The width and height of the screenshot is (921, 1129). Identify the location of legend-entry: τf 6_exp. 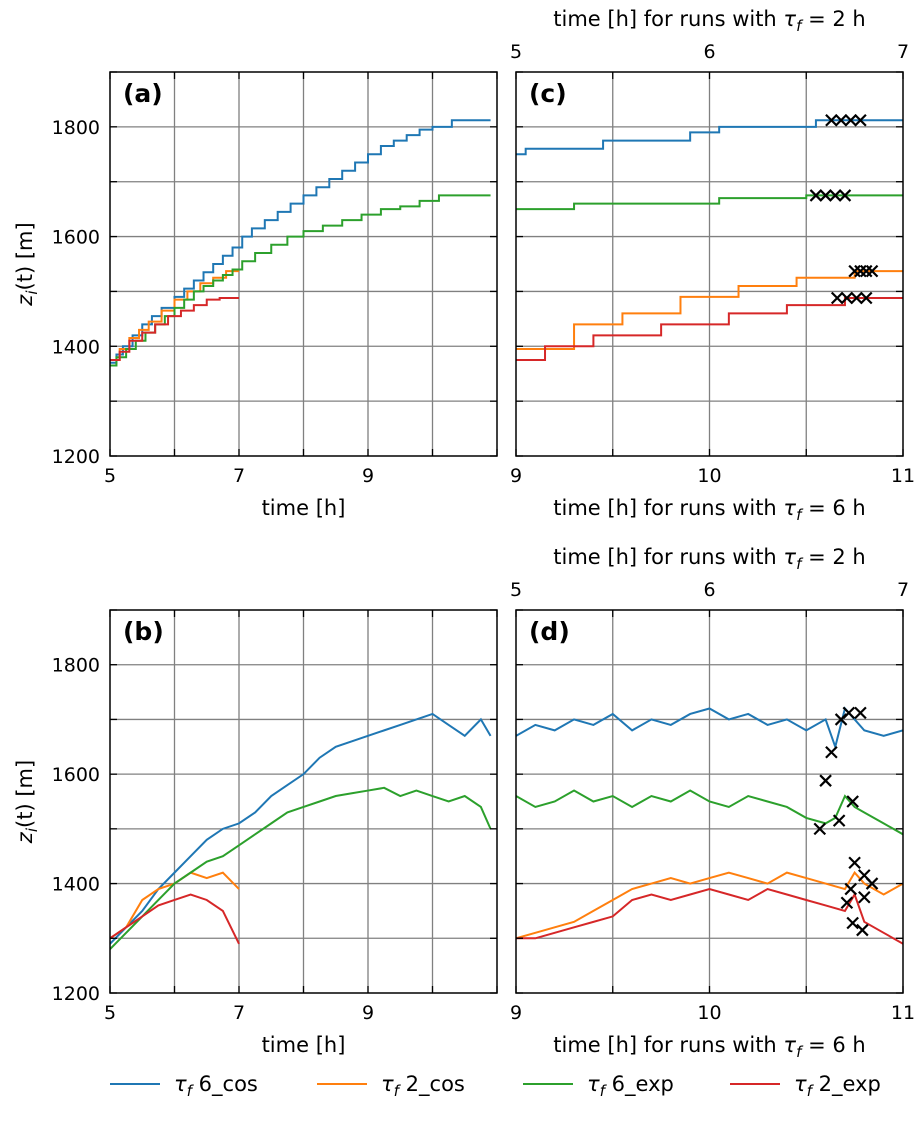
(630, 1086).